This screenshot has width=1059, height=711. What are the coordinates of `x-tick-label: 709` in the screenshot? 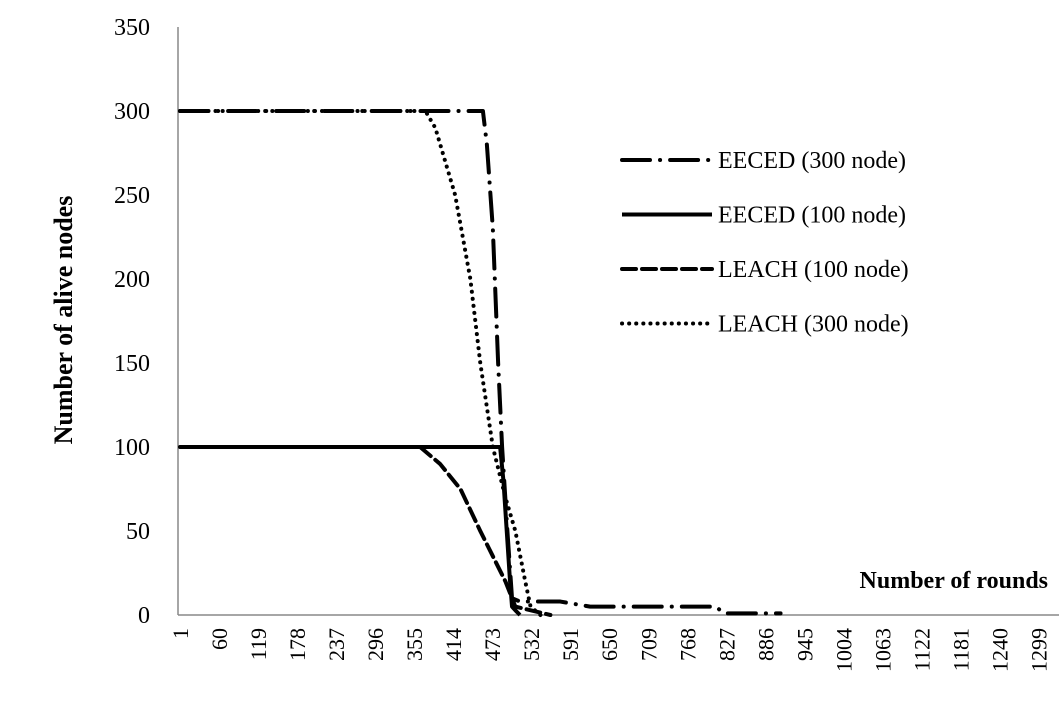 It's located at (648, 644).